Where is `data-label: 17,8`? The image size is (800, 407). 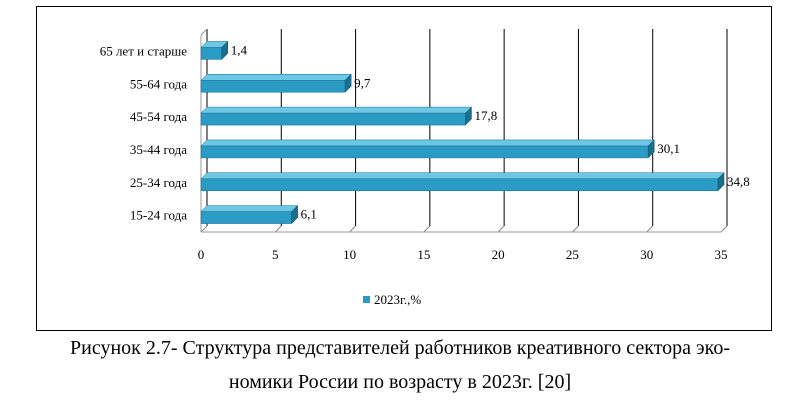
data-label: 17,8 is located at coordinates (485, 115).